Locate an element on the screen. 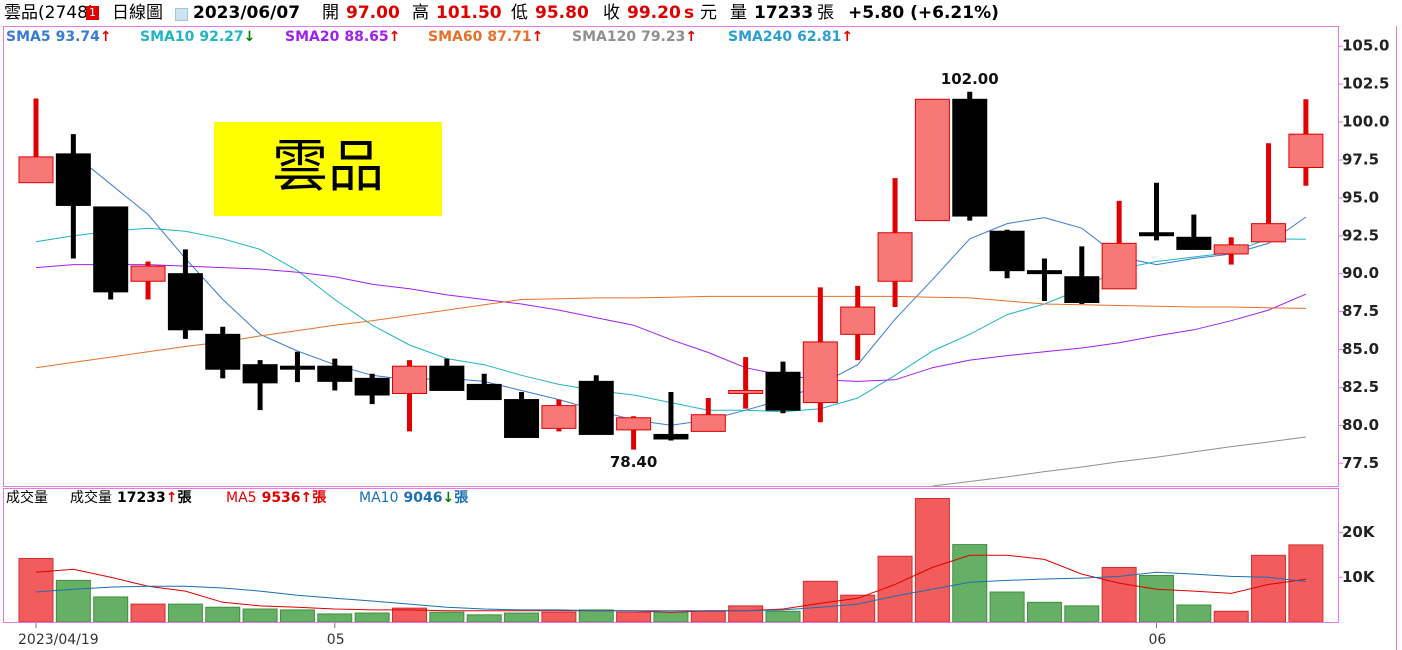 The image size is (1402, 650). currency: 元 is located at coordinates (708, 13).